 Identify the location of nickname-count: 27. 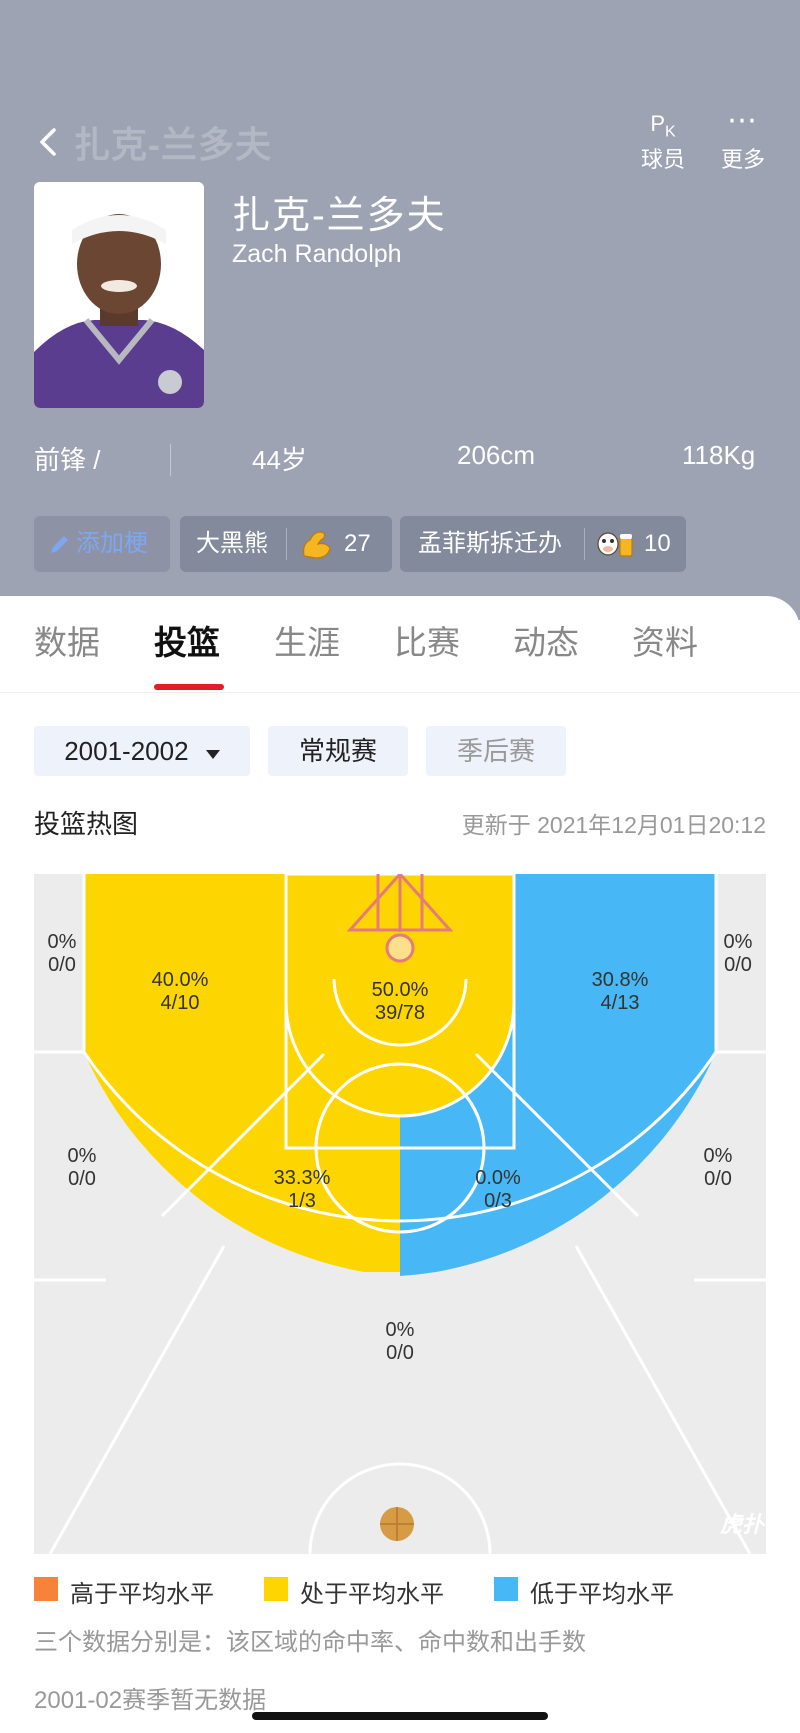
(357, 543).